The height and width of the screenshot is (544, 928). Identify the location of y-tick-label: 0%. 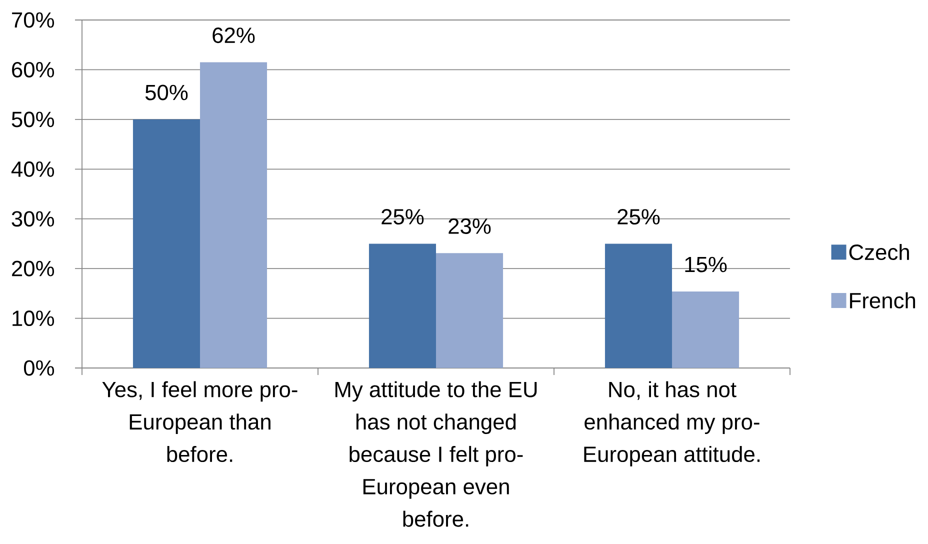
(39, 368).